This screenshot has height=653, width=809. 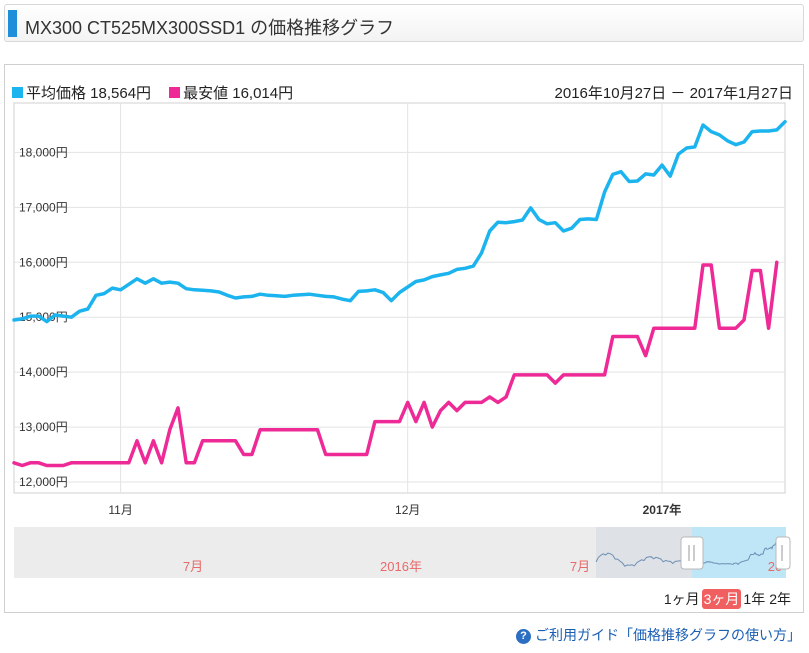 I want to click on title-accent-bar, so click(x=12, y=23).